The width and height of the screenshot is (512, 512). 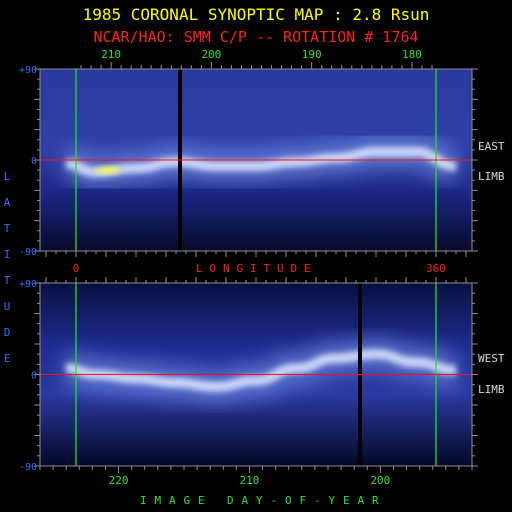 I want to click on longitude-tick-label: 360, so click(x=436, y=268).